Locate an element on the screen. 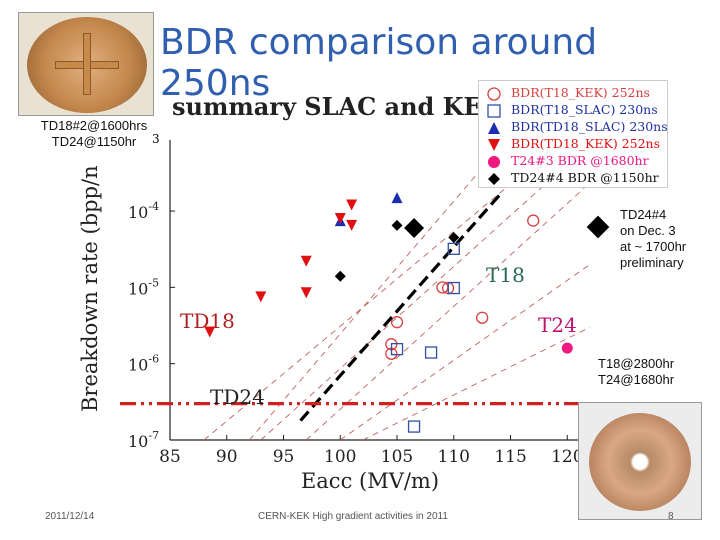  note-right-line: TD24#4 is located at coordinates (643, 214).